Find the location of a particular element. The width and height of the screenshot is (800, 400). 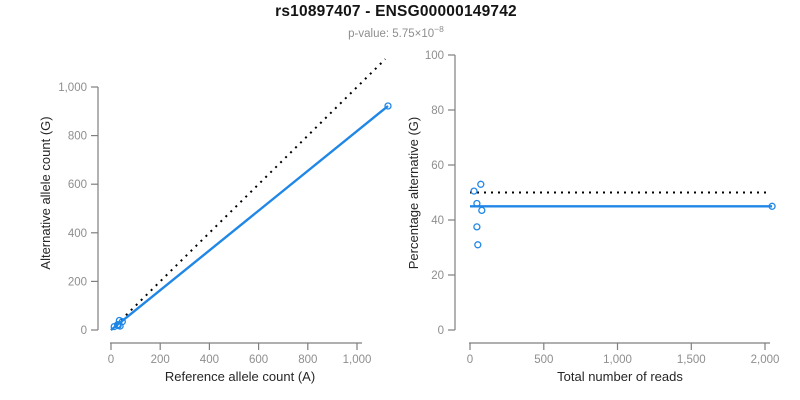

x-tick-label: 400 is located at coordinates (209, 360).